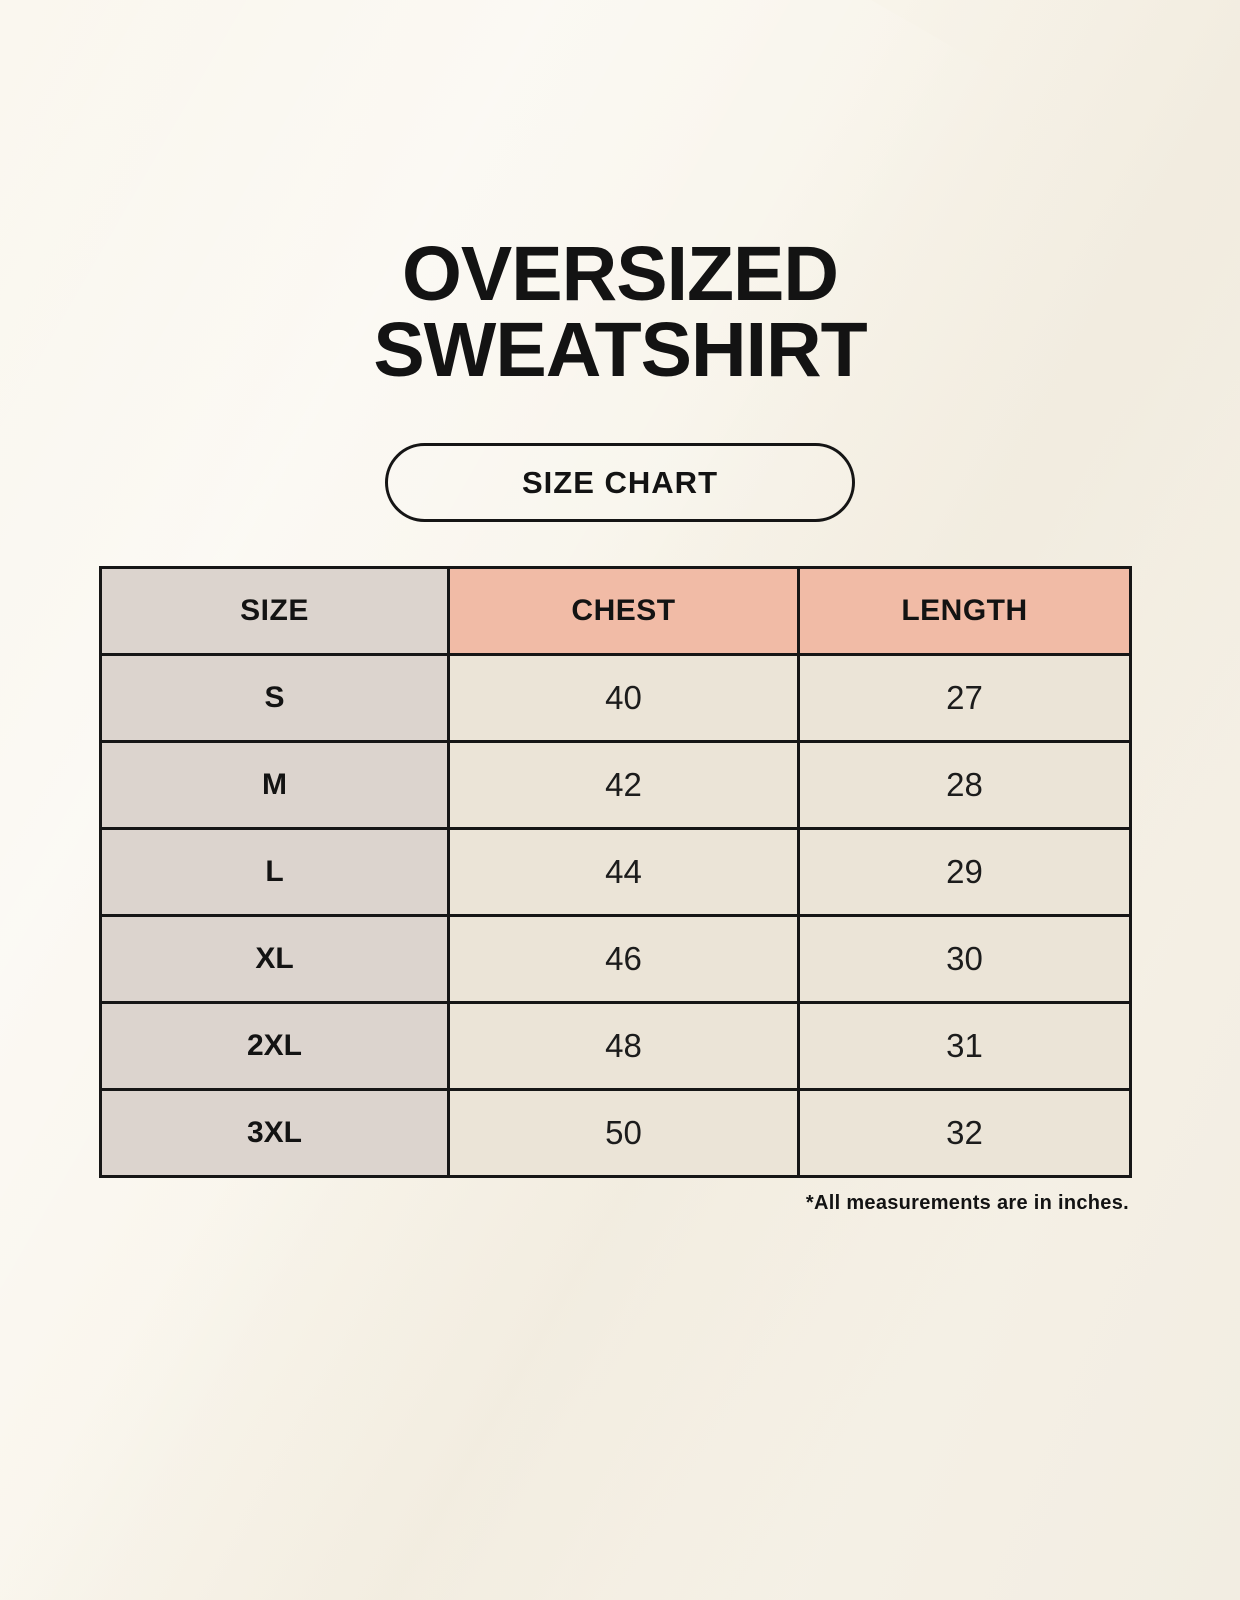 This screenshot has width=1240, height=1600. Describe the element at coordinates (967, 1203) in the screenshot. I see `measurements-footnote: *All measurements are in inches.` at that location.